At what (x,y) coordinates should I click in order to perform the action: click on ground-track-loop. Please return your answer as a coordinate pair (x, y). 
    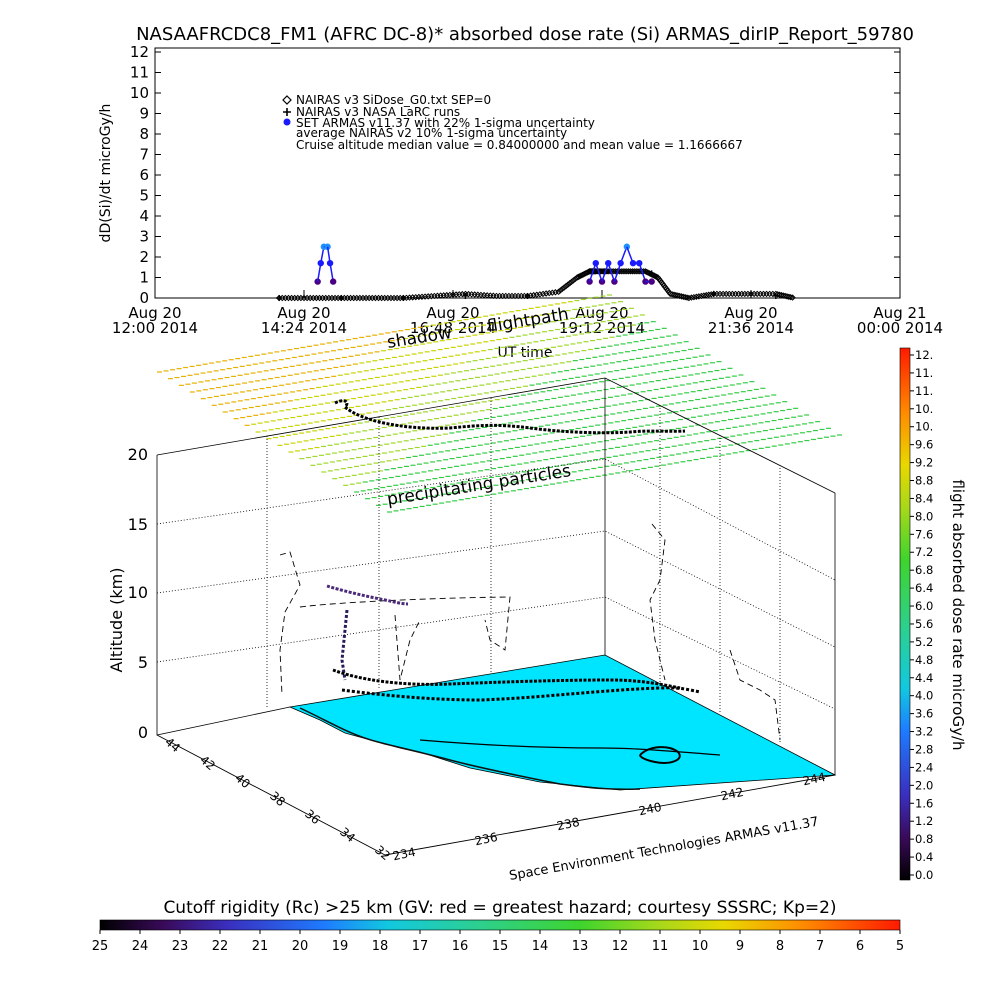
    Looking at the image, I should click on (660, 755).